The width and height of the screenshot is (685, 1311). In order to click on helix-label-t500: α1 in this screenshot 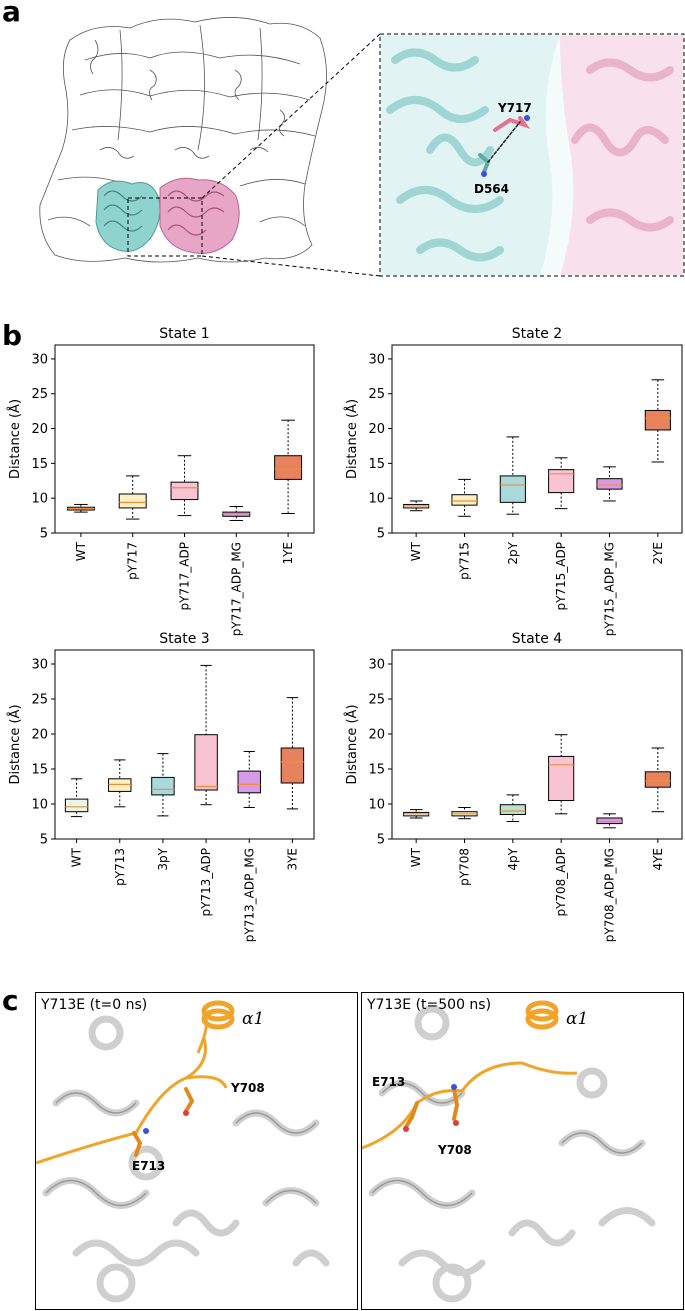, I will do `click(577, 1019)`.